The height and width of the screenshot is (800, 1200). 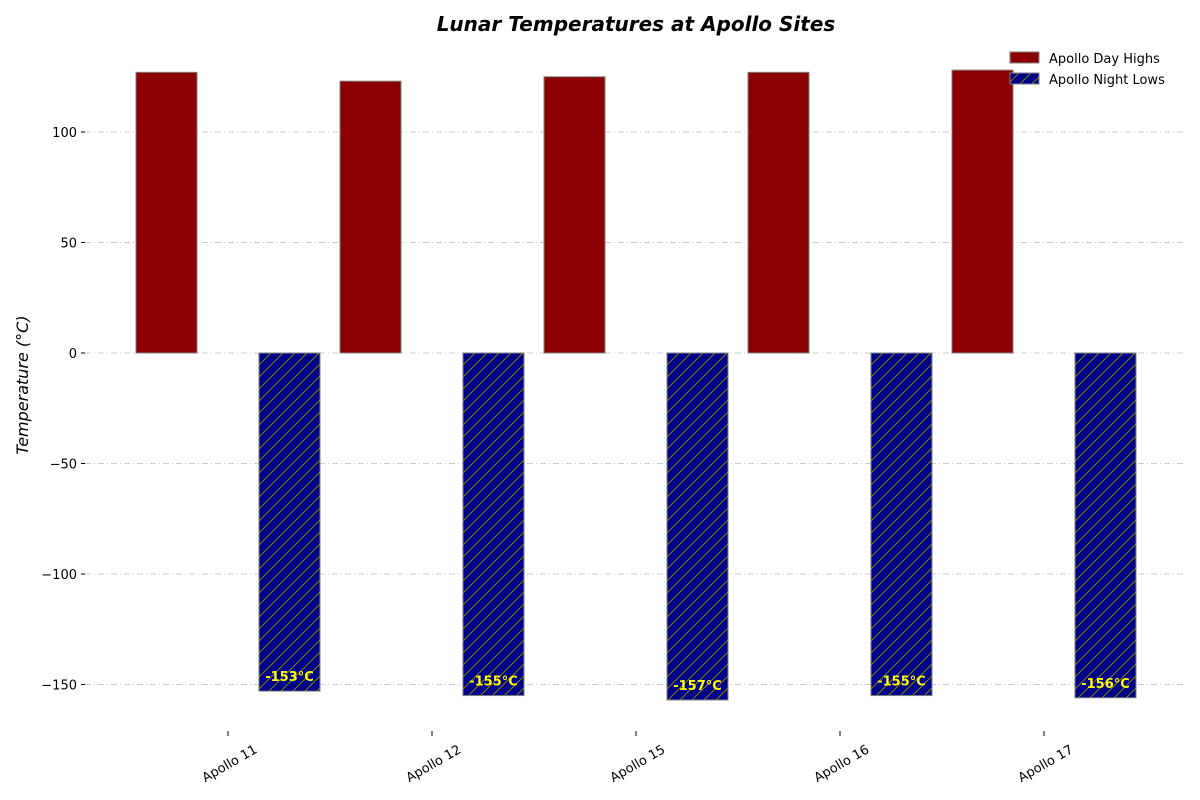 What do you see at coordinates (73, 354) in the screenshot?
I see `y-tick-label: 0` at bounding box center [73, 354].